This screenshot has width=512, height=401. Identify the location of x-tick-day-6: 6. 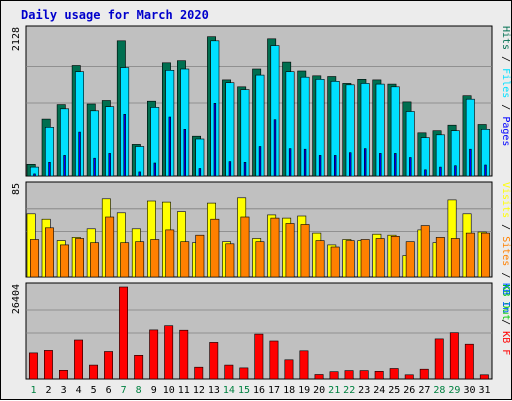
(109, 390).